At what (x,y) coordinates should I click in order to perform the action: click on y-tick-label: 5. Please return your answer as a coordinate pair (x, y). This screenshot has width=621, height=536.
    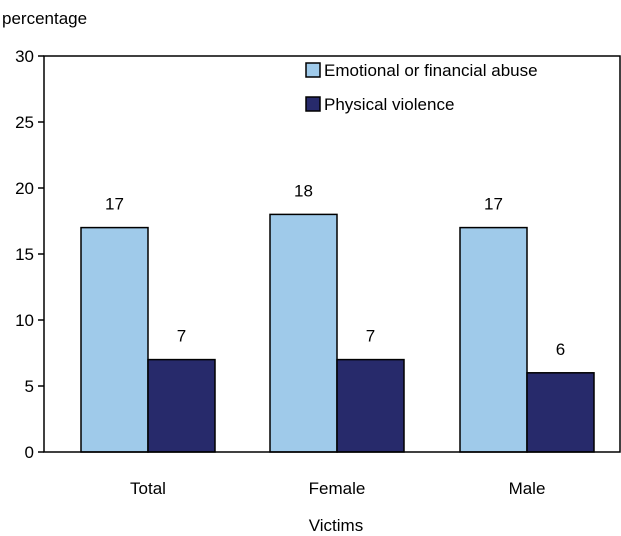
    Looking at the image, I should click on (29, 386).